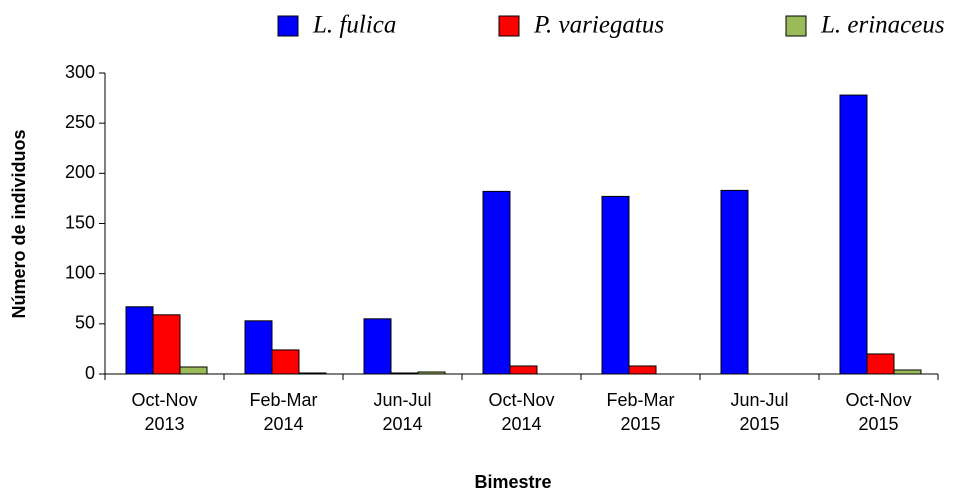 The height and width of the screenshot is (493, 957). I want to click on legend-label: L. erinaceus, so click(882, 25).